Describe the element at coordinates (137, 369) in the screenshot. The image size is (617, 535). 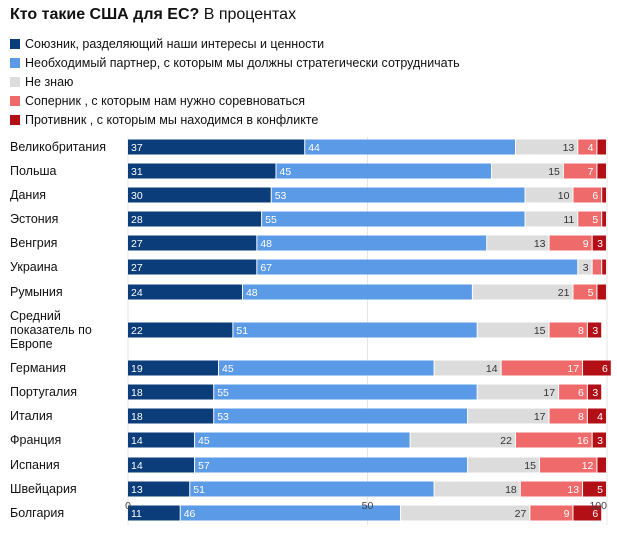
I see `bar-value-label: 19` at that location.